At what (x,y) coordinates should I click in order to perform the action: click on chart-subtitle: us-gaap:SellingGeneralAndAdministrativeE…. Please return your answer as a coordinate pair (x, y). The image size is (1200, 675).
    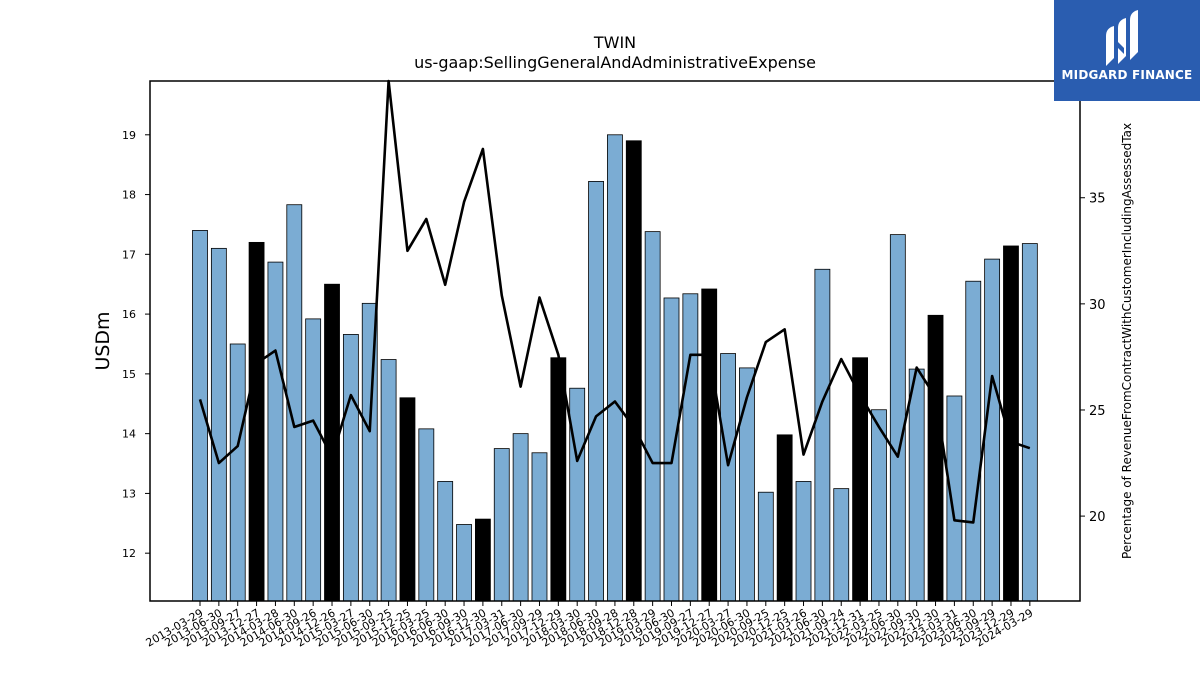
    Looking at the image, I should click on (615, 62).